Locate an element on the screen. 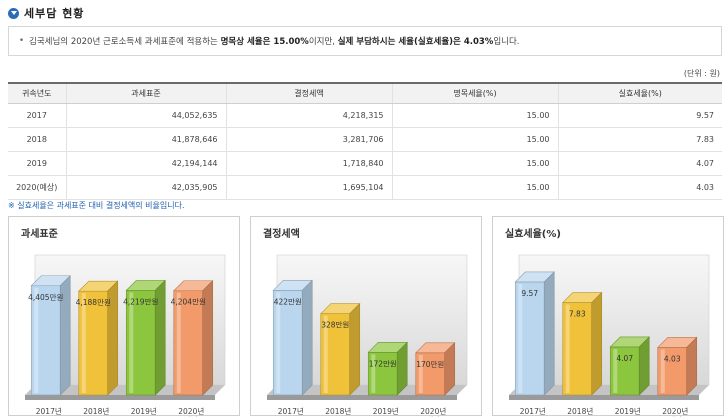 The image size is (726, 418). data-label: 172만원 is located at coordinates (383, 363).